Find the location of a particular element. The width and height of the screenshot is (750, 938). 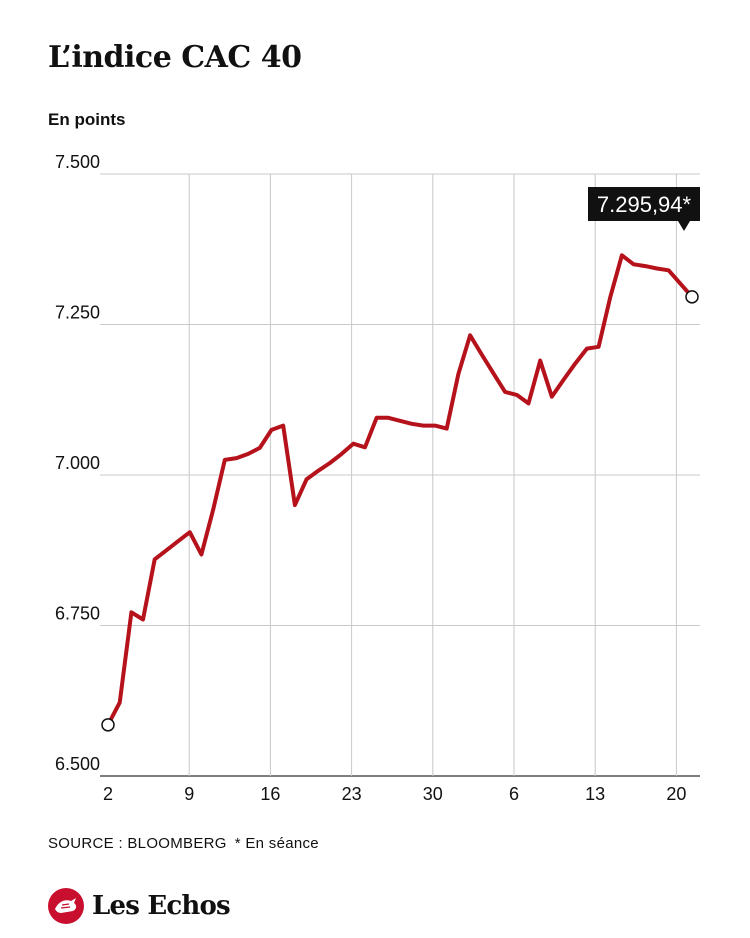

y-tick-label: 7.500 is located at coordinates (77, 162).